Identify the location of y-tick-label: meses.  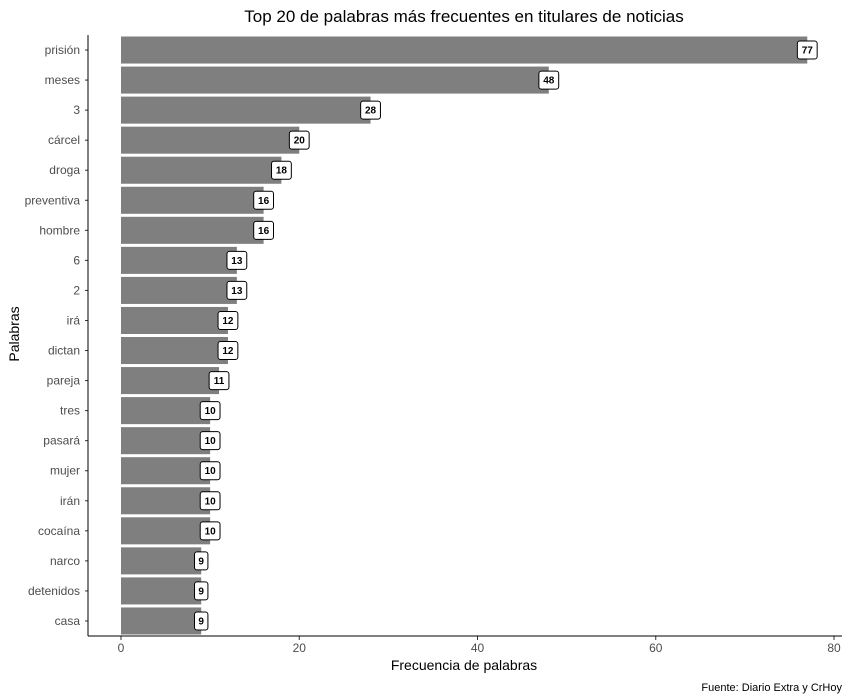
(62, 80).